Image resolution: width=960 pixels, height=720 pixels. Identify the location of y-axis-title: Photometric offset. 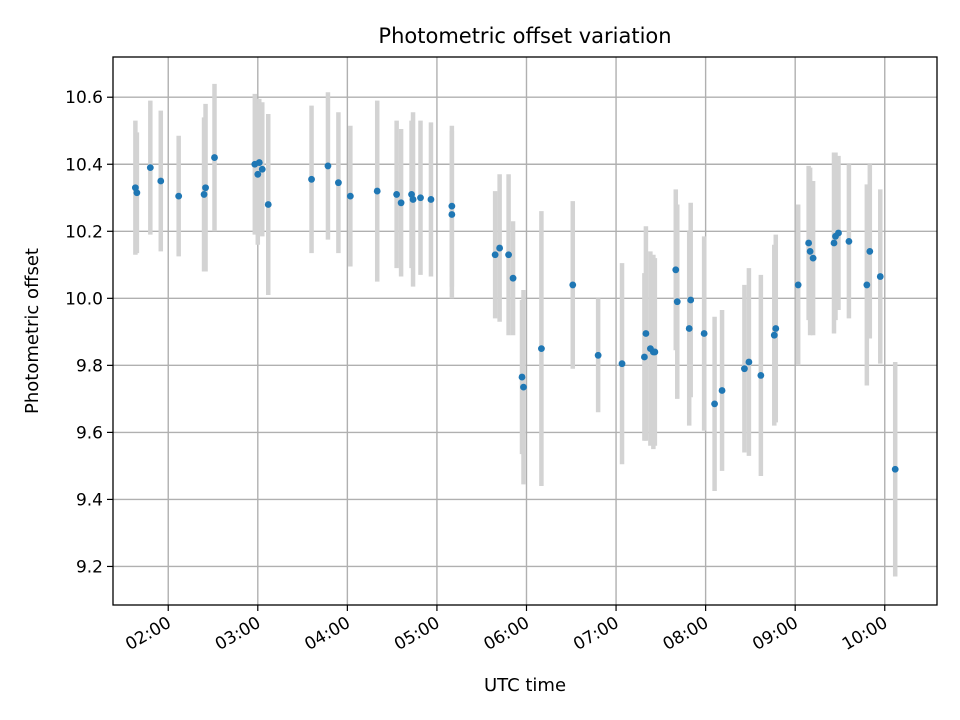
(32, 331).